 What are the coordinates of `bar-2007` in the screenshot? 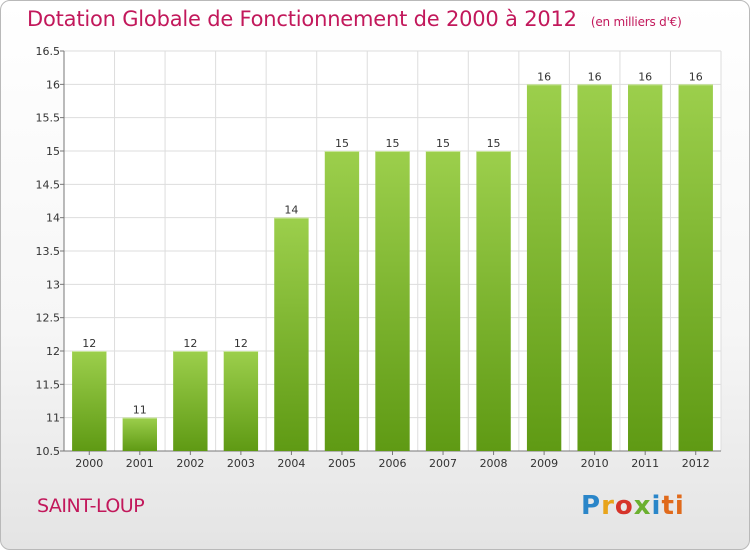 It's located at (443, 301).